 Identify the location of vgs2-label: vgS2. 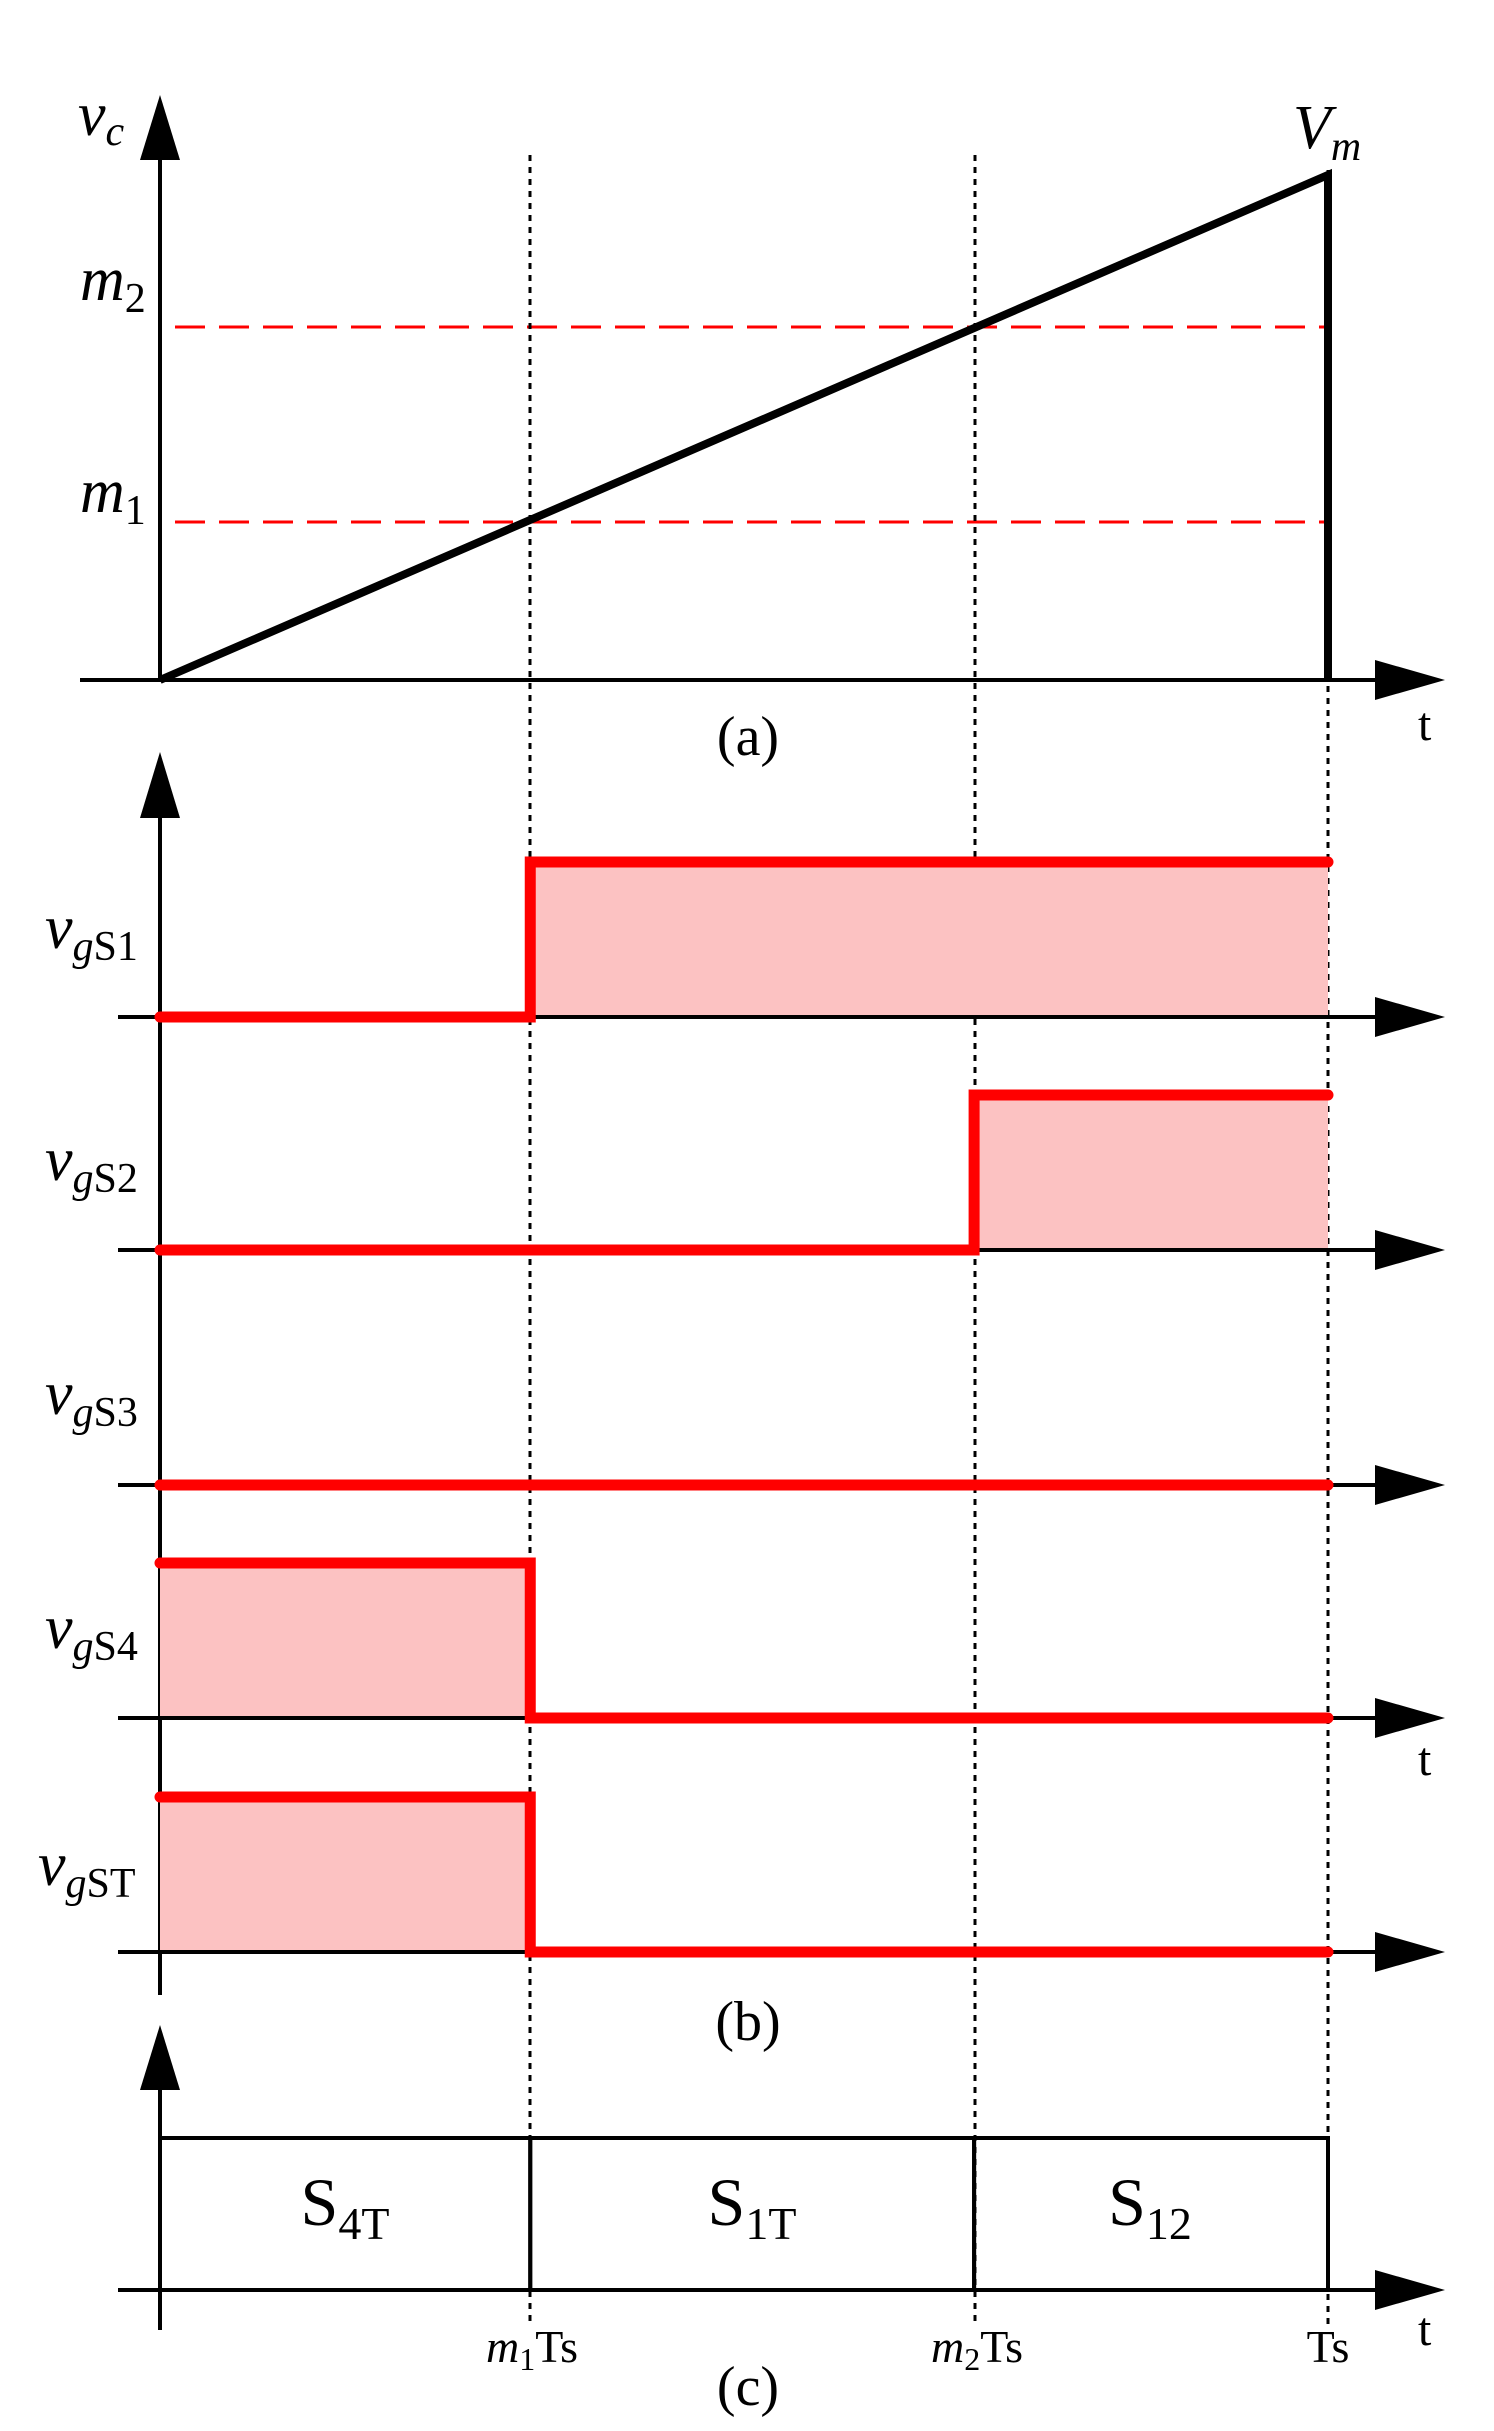
(91, 1164).